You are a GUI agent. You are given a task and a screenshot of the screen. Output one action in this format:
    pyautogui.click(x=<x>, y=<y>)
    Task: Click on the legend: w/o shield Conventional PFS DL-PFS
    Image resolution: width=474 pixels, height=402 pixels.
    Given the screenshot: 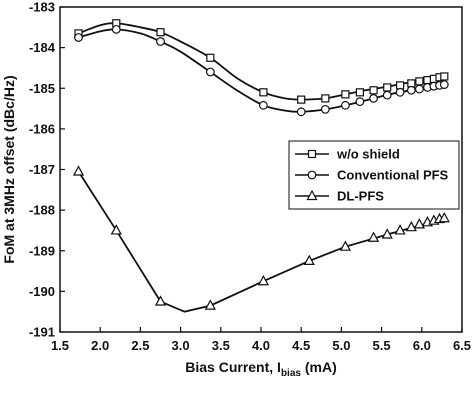 What is the action you would take?
    pyautogui.click(x=374, y=175)
    